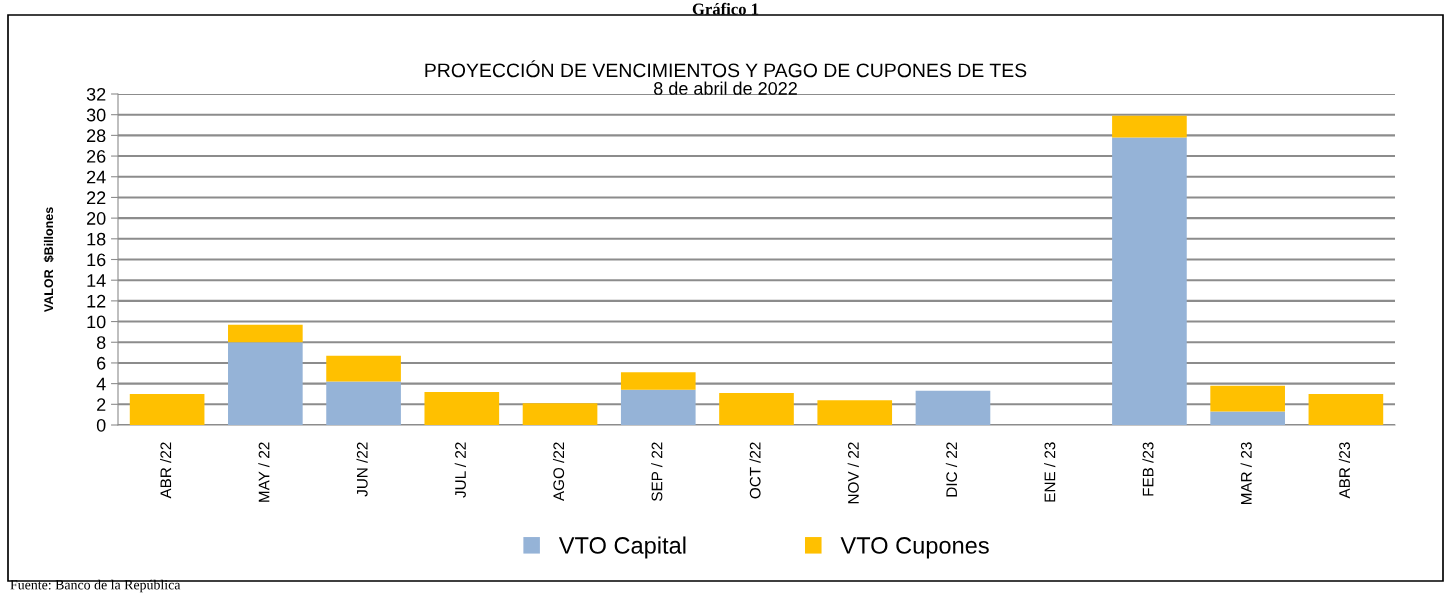 Image resolution: width=1451 pixels, height=593 pixels. I want to click on y-tick-label: 18, so click(96, 239).